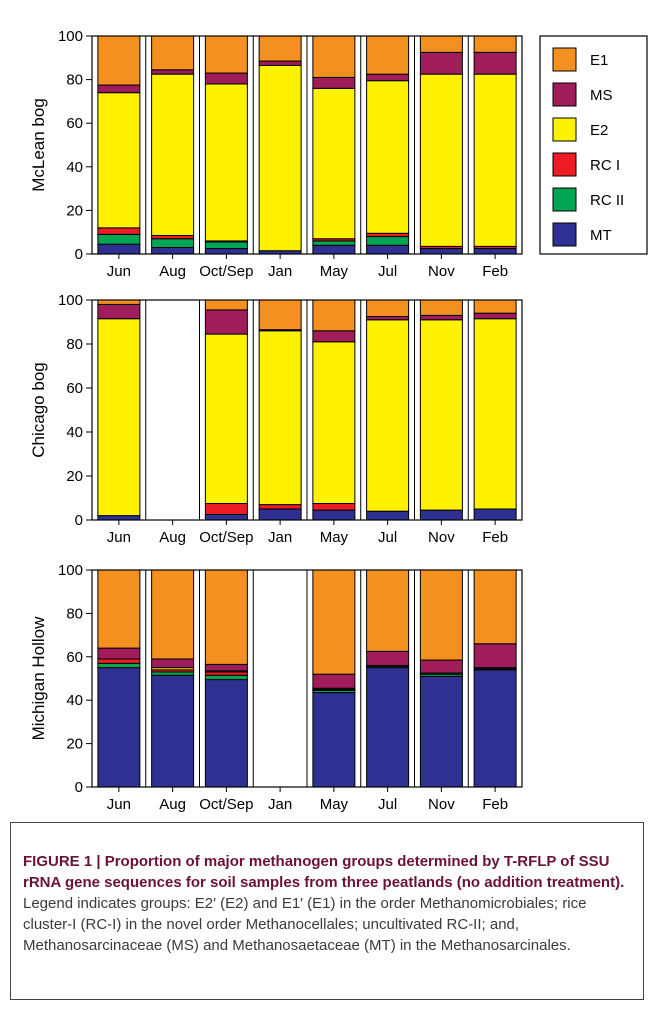 This screenshot has height=1013, width=656. Describe the element at coordinates (593, 145) in the screenshot. I see `legend-box` at that location.